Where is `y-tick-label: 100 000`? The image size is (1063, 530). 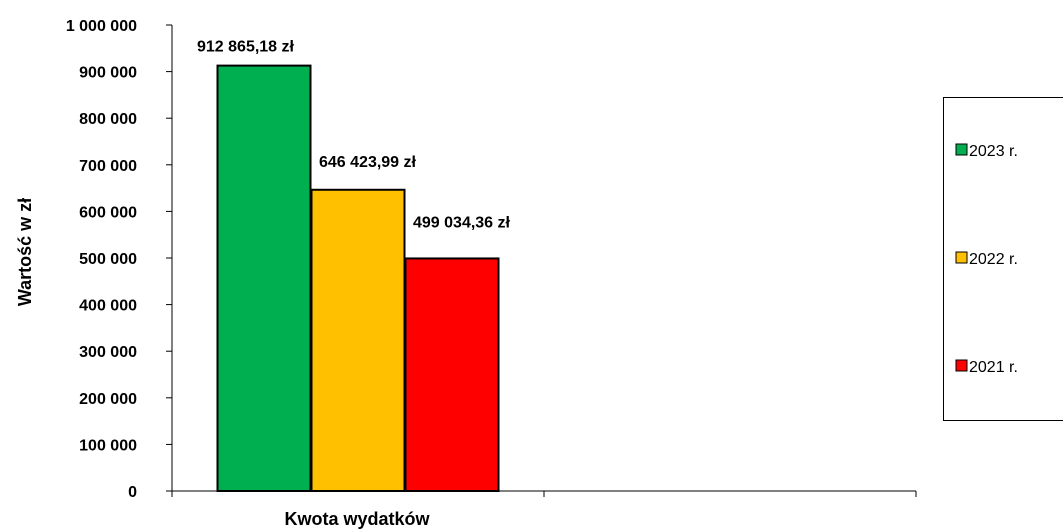 y-tick-label: 100 000 is located at coordinates (108, 445).